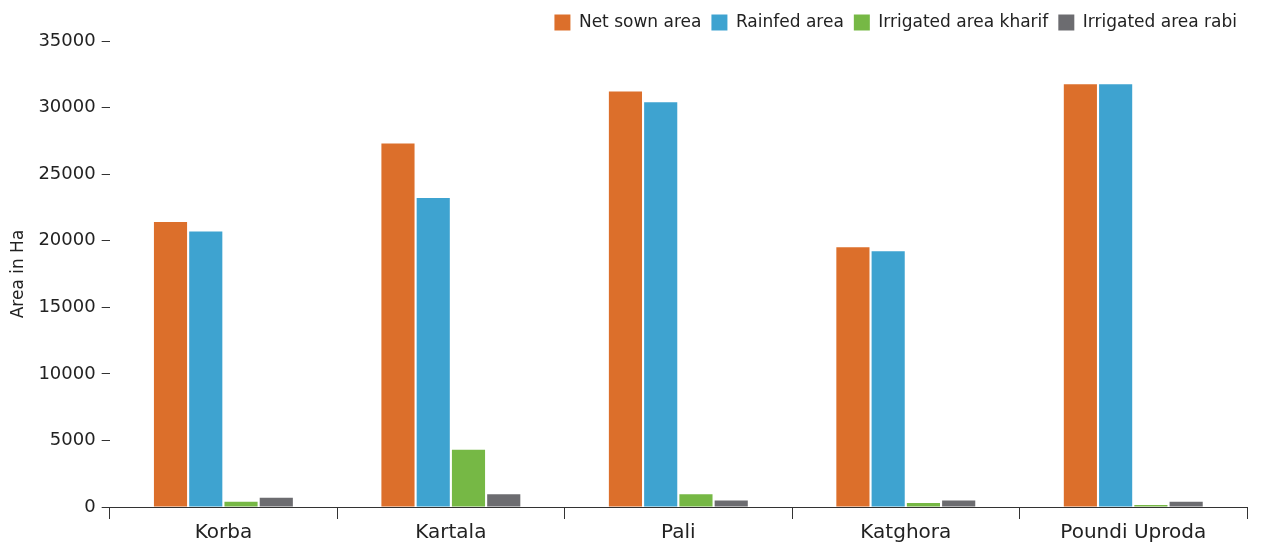 This screenshot has height=547, width=1261. I want to click on x-tick-label: Pali, so click(678, 531).